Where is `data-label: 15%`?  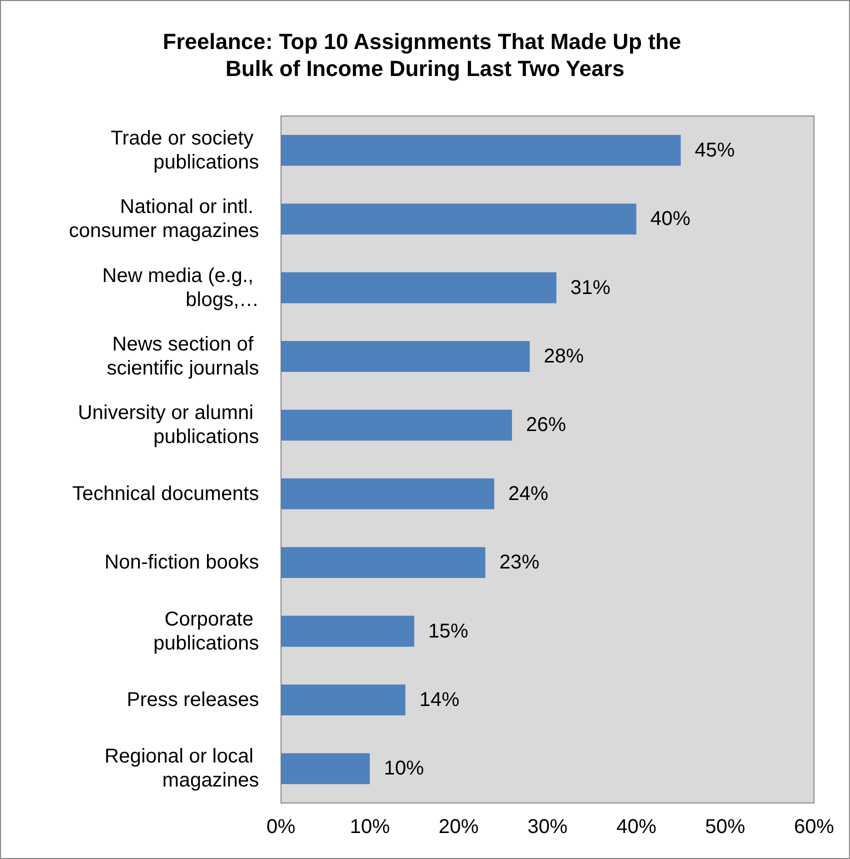 data-label: 15% is located at coordinates (448, 631).